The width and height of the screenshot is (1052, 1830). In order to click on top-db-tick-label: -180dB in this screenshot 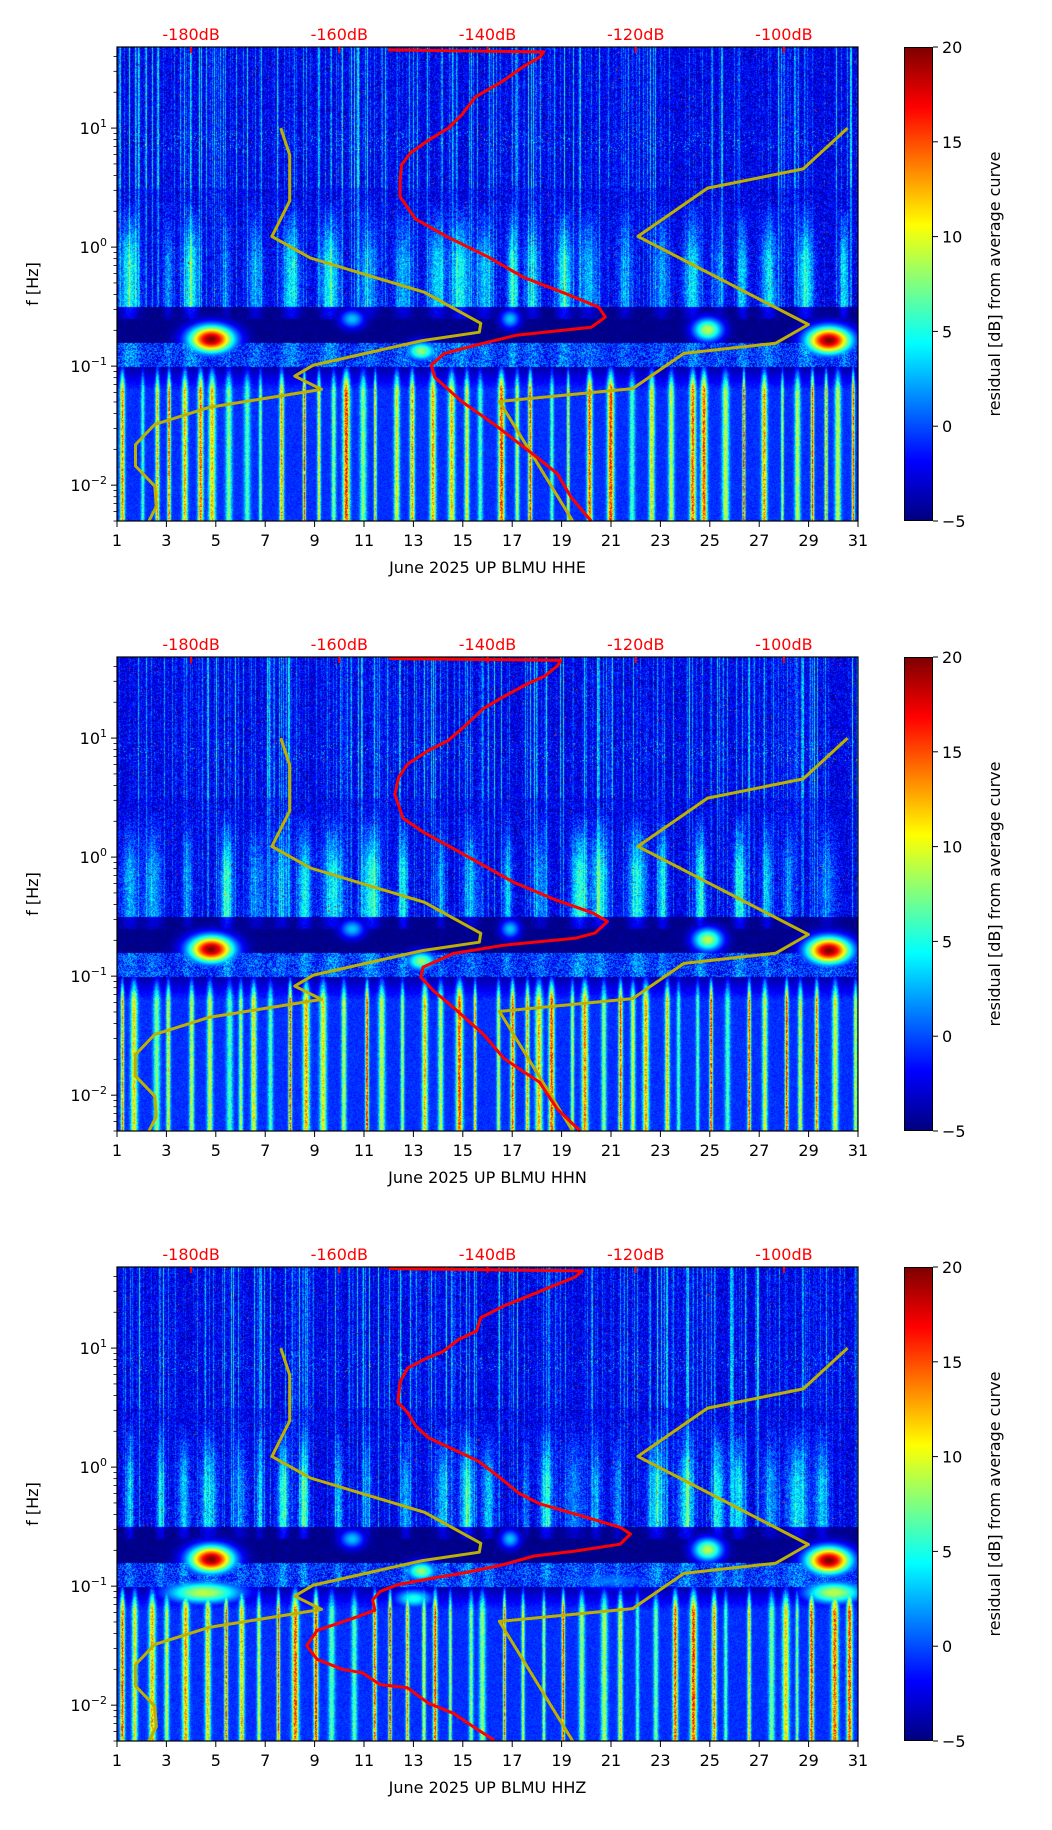, I will do `click(190, 644)`.